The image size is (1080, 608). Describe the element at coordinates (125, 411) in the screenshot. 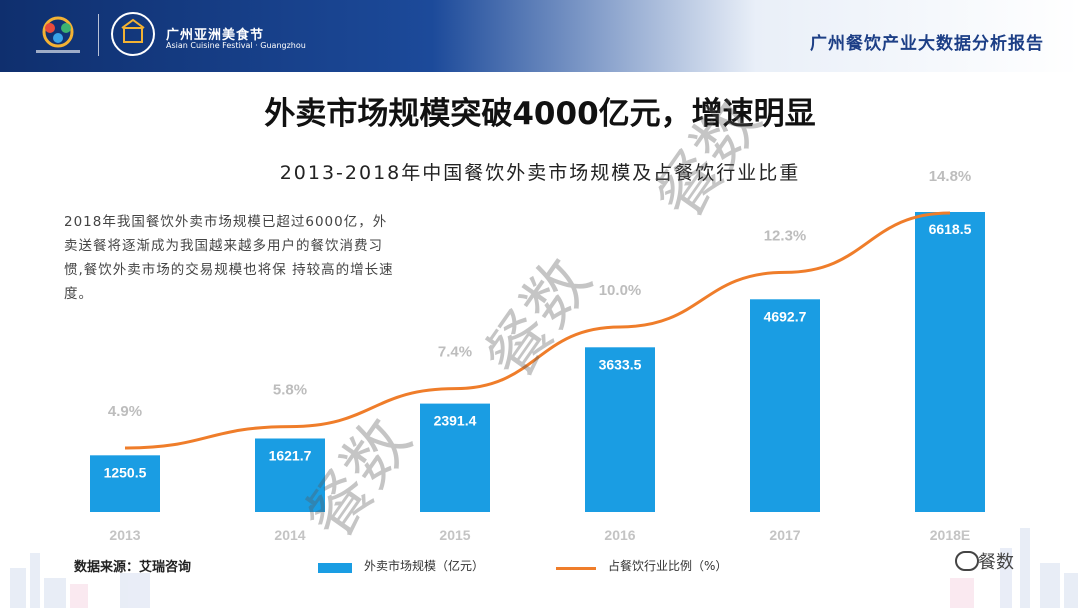

I see `line-value-label: 4.9%` at that location.